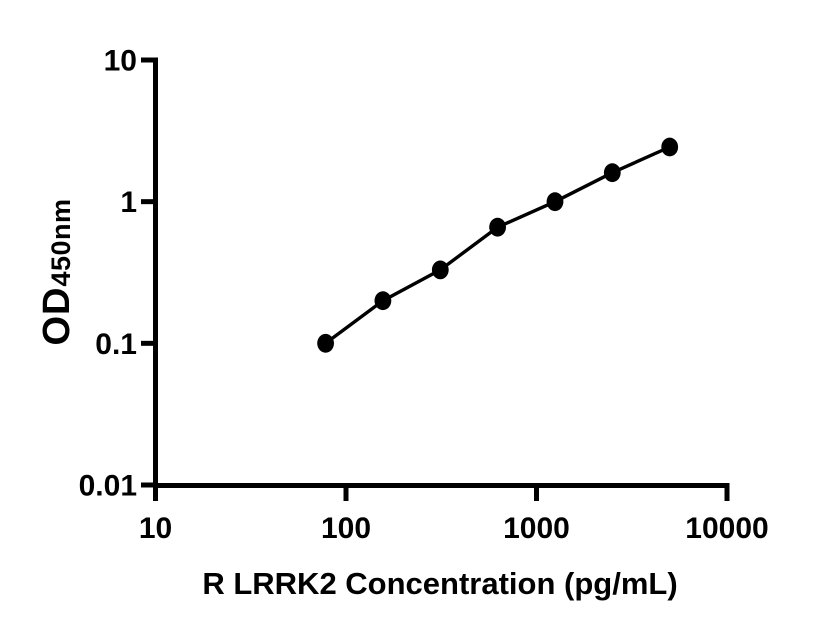 Image resolution: width=816 pixels, height=640 pixels. Describe the element at coordinates (726, 528) in the screenshot. I see `x-tick-label: 10000` at that location.